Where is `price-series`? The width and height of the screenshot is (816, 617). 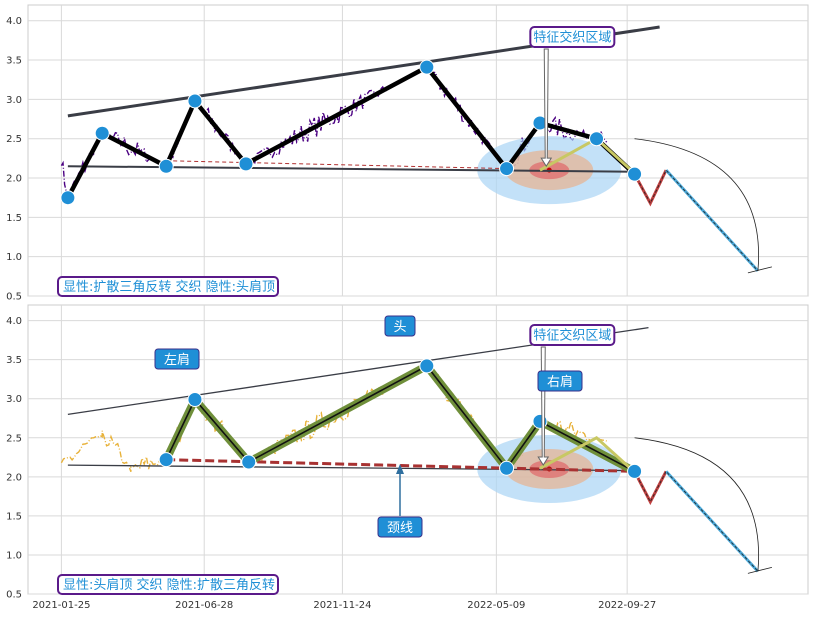 price-series is located at coordinates (334, 132).